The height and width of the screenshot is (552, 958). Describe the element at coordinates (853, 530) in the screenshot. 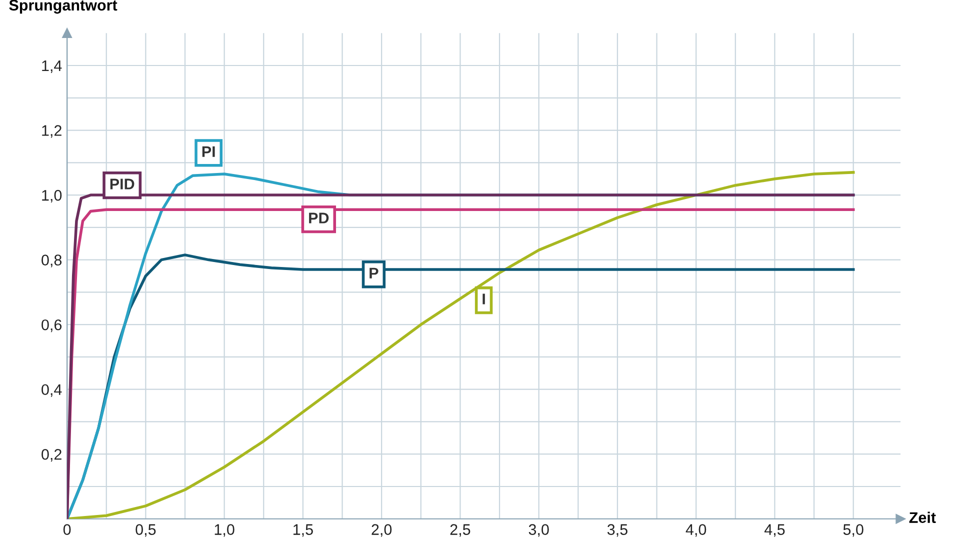

I see `x-tick-label: 5,0` at that location.